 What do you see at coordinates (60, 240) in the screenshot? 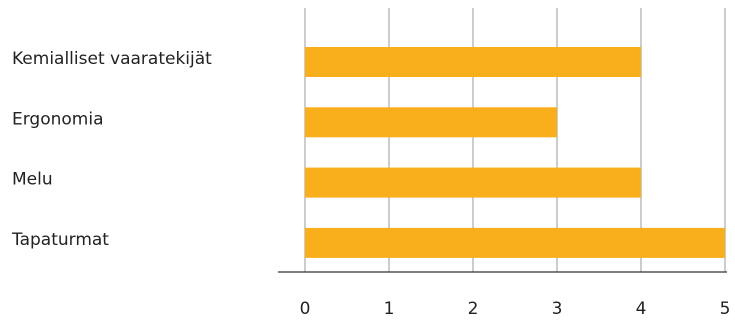
I see `category-label-3: Tapaturmat` at bounding box center [60, 240].